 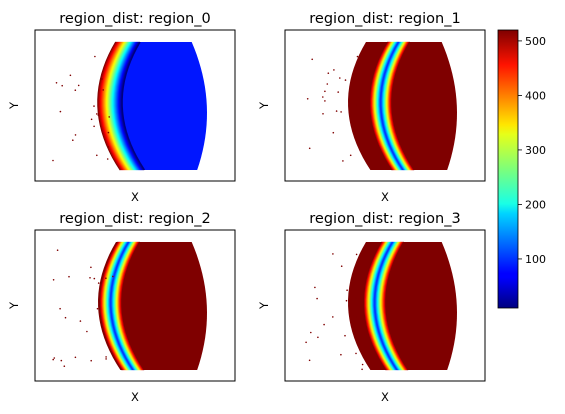 What do you see at coordinates (535, 204) in the screenshot?
I see `colorbar-tick-label: 200` at bounding box center [535, 204].